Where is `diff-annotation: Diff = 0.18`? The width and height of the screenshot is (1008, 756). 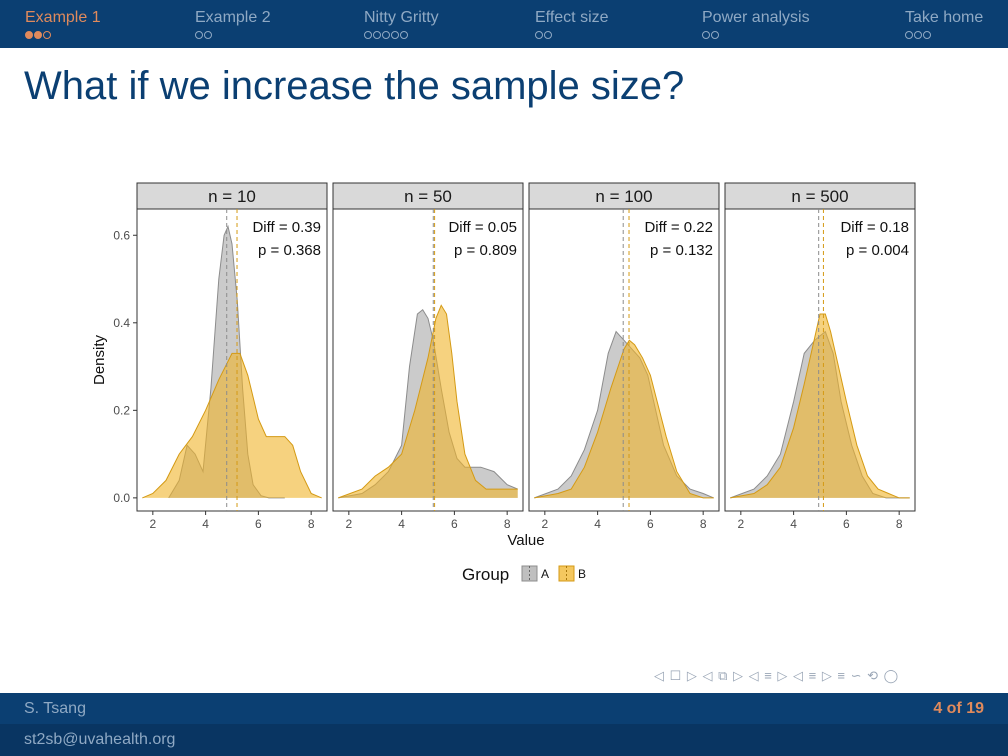 diff-annotation: Diff = 0.18 is located at coordinates (874, 227).